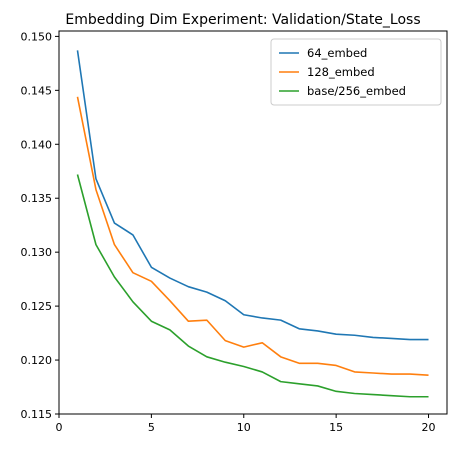 The height and width of the screenshot is (449, 475). Describe the element at coordinates (37, 252) in the screenshot. I see `y-tick-label: 0.130` at that location.